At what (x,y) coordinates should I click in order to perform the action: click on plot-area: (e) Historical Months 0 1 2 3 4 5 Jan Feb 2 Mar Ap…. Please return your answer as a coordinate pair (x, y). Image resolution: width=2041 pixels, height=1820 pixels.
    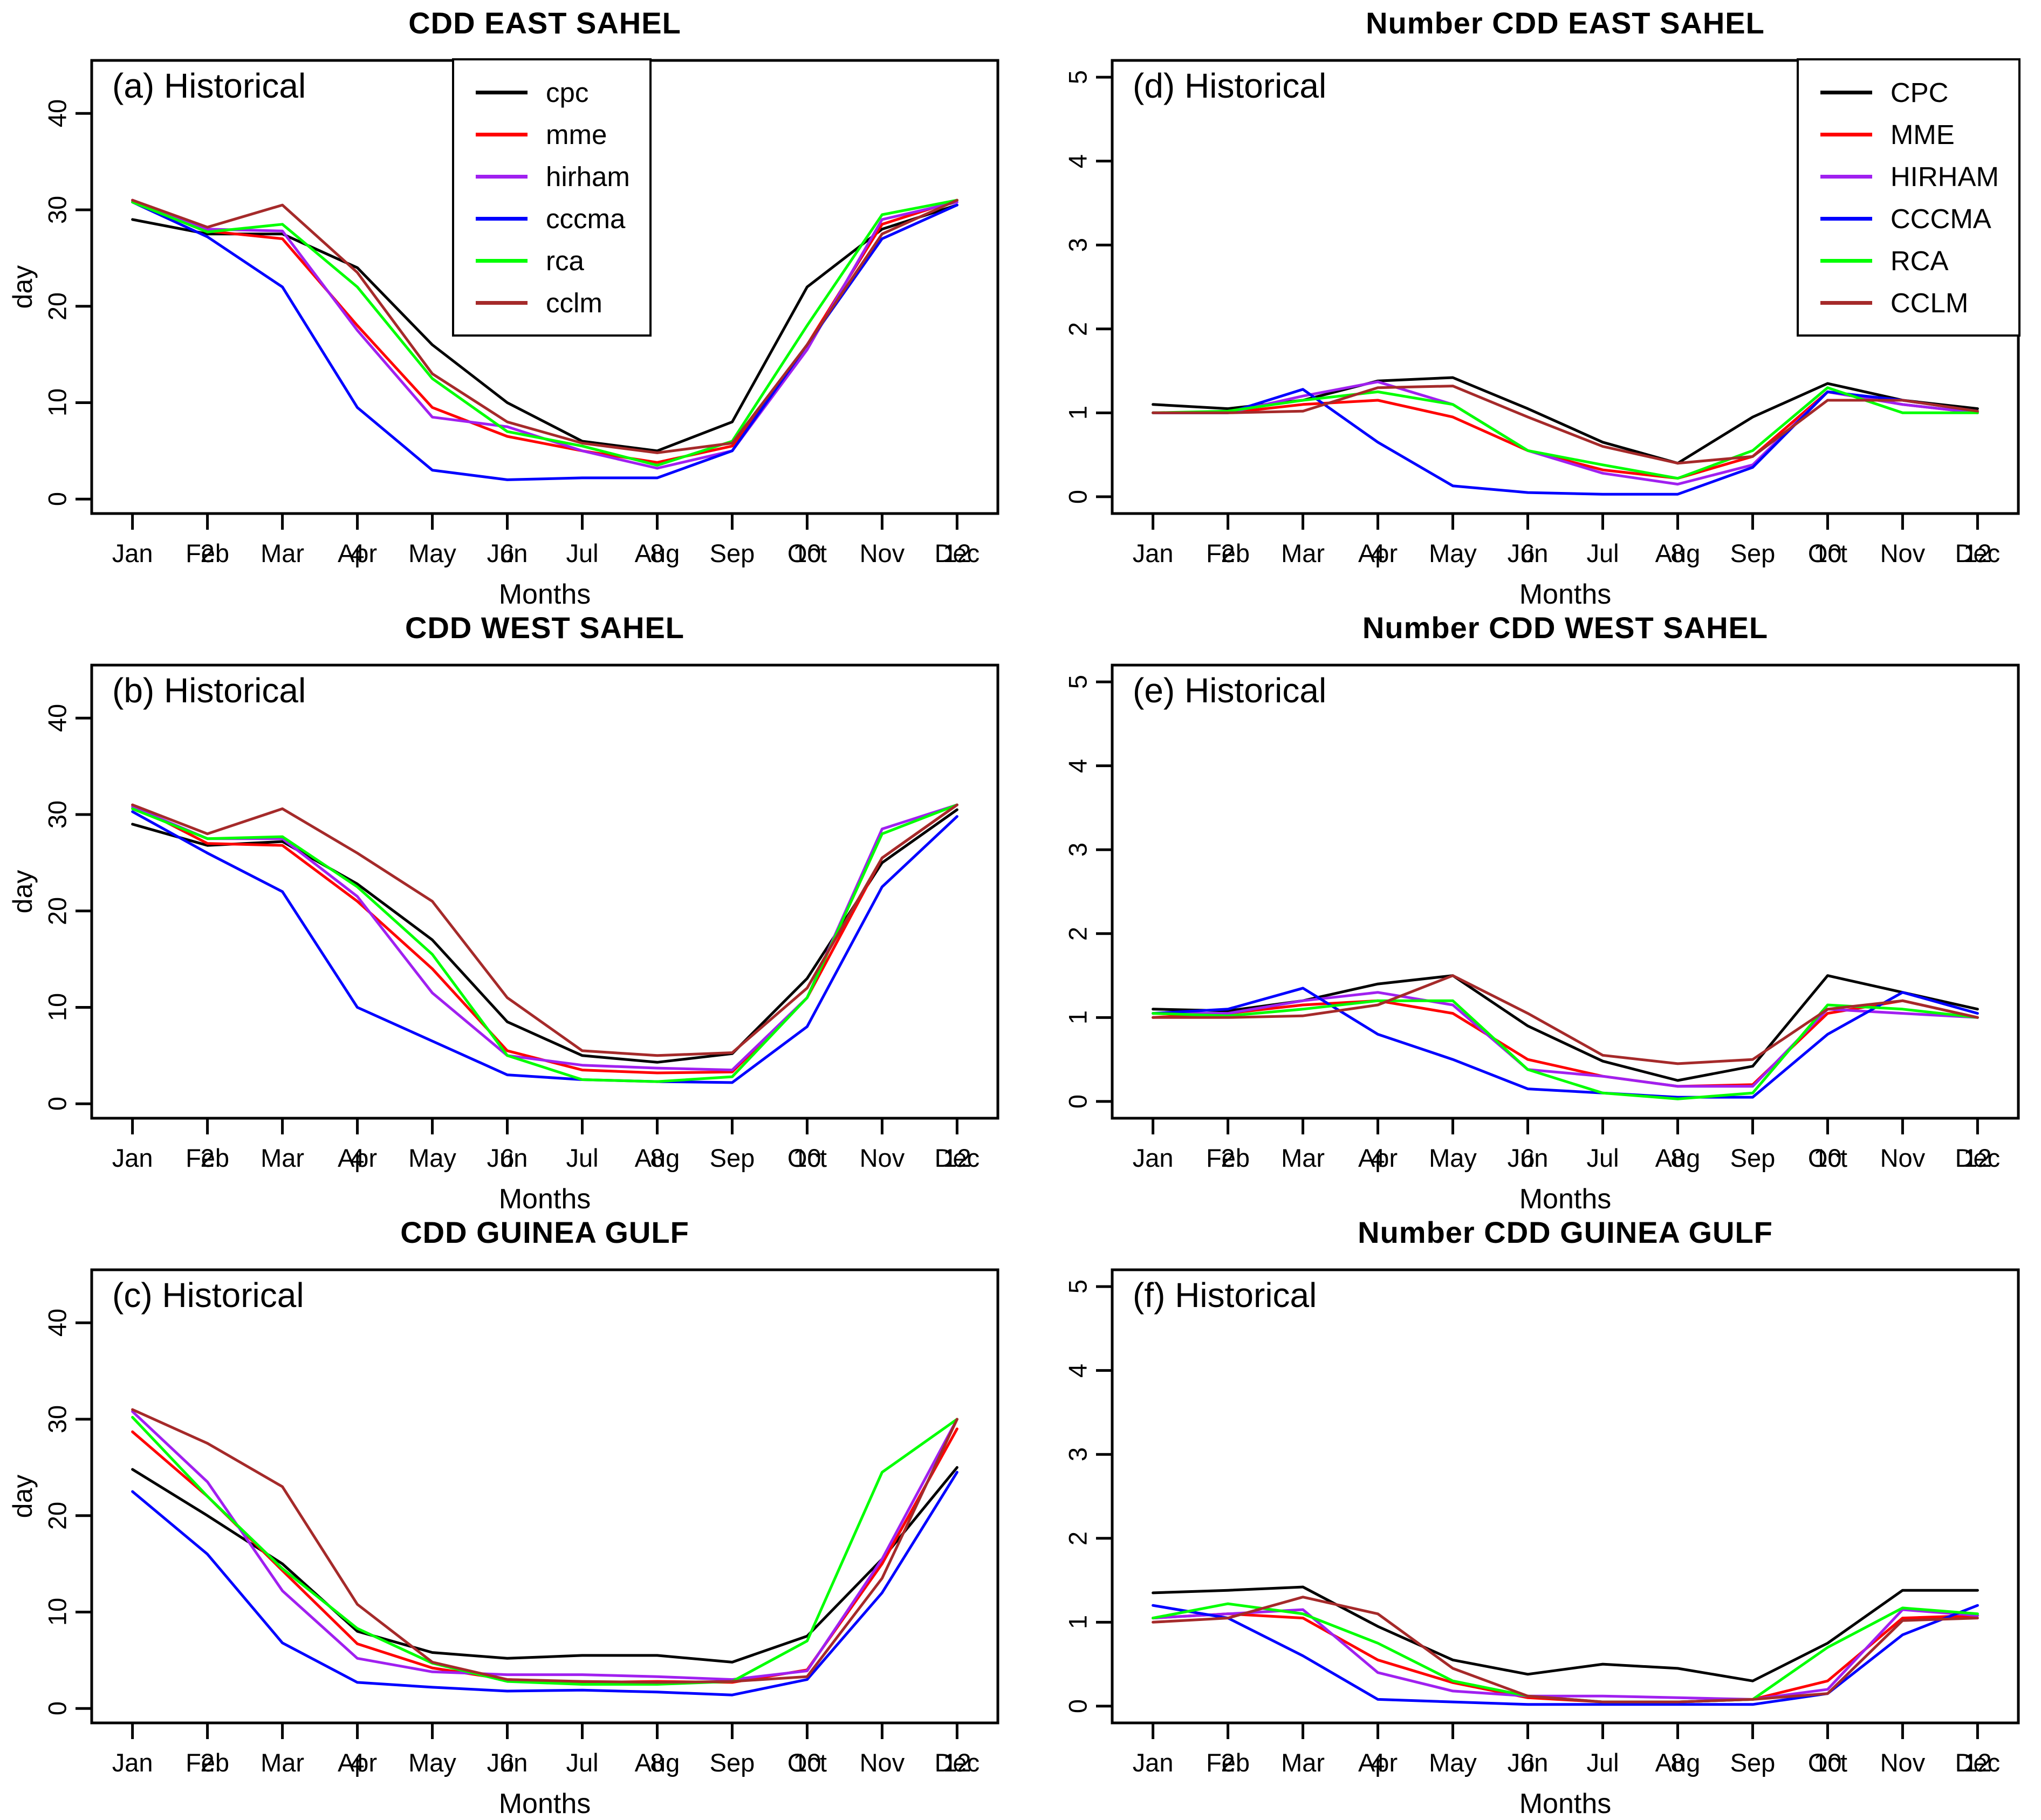
    Looking at the image, I should click on (1542, 939).